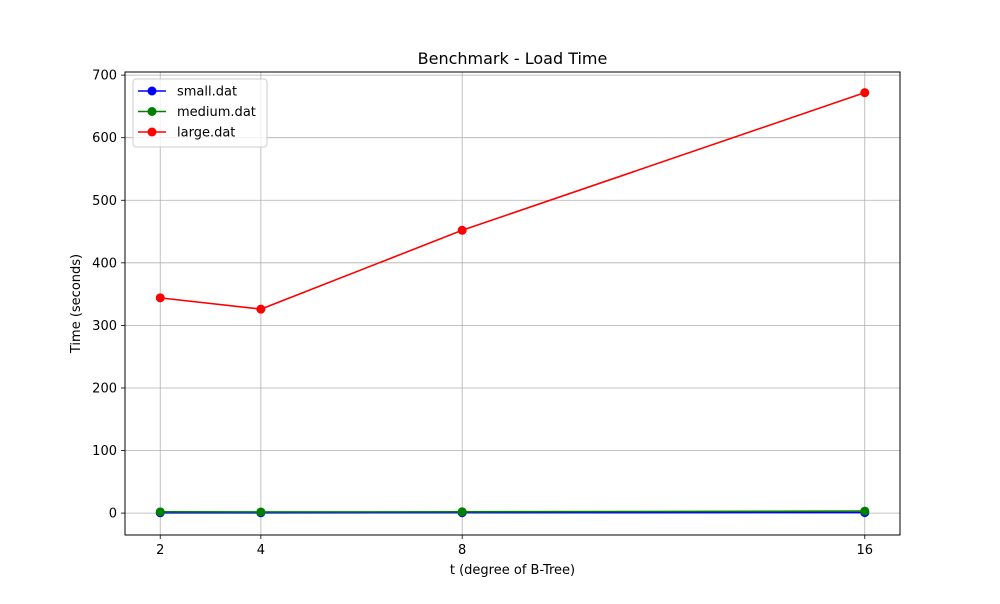 The image size is (1000, 604). I want to click on legend-label: small.dat, so click(207, 92).